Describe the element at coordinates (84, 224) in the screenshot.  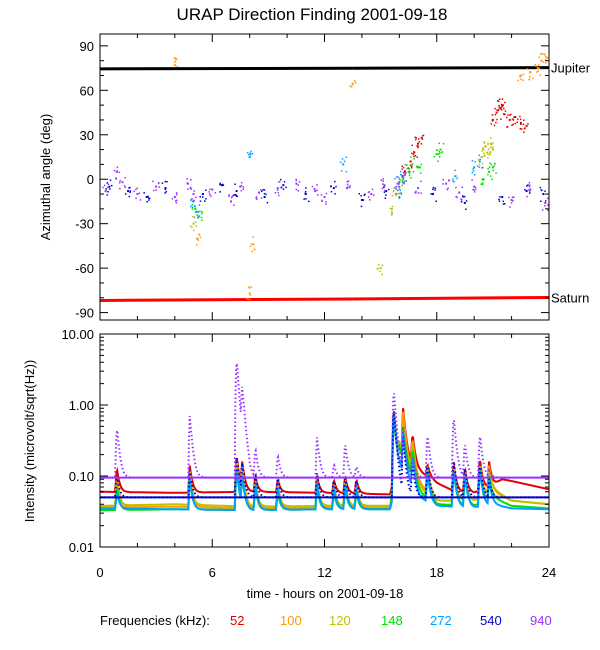
I see `azimuth-y-tick-label: -30` at that location.